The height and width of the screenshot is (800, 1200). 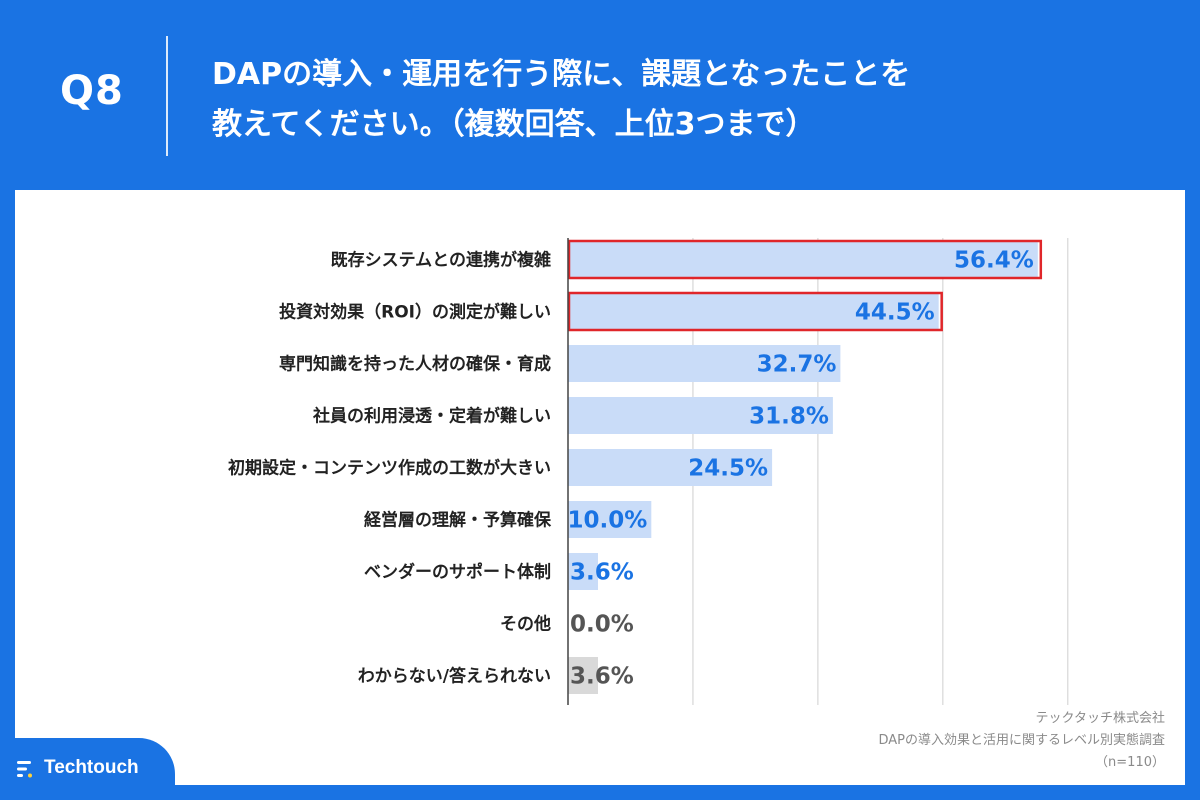 I want to click on source-company: テックタッチ株式会社, so click(x=1100, y=718).